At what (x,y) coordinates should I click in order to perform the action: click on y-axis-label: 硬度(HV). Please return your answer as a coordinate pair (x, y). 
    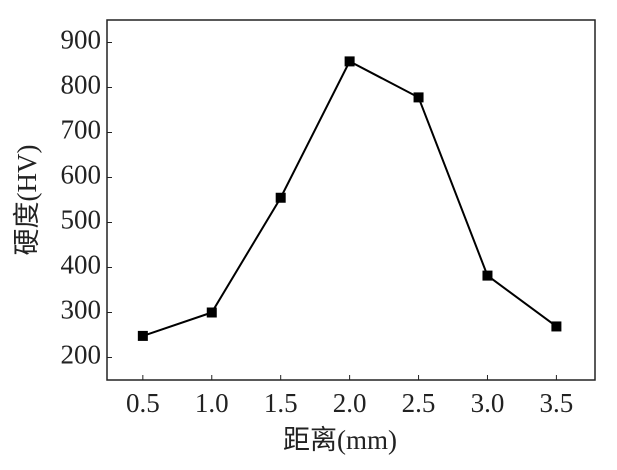
    Looking at the image, I should click on (27, 200).